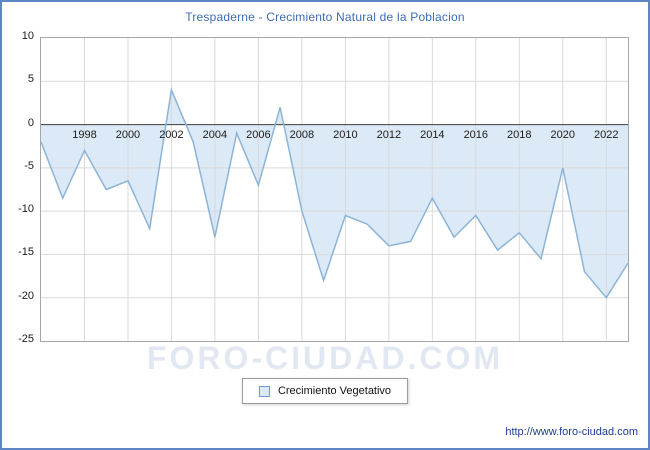 The height and width of the screenshot is (450, 650). Describe the element at coordinates (26, 295) in the screenshot. I see `y-tick-label: -20` at that location.